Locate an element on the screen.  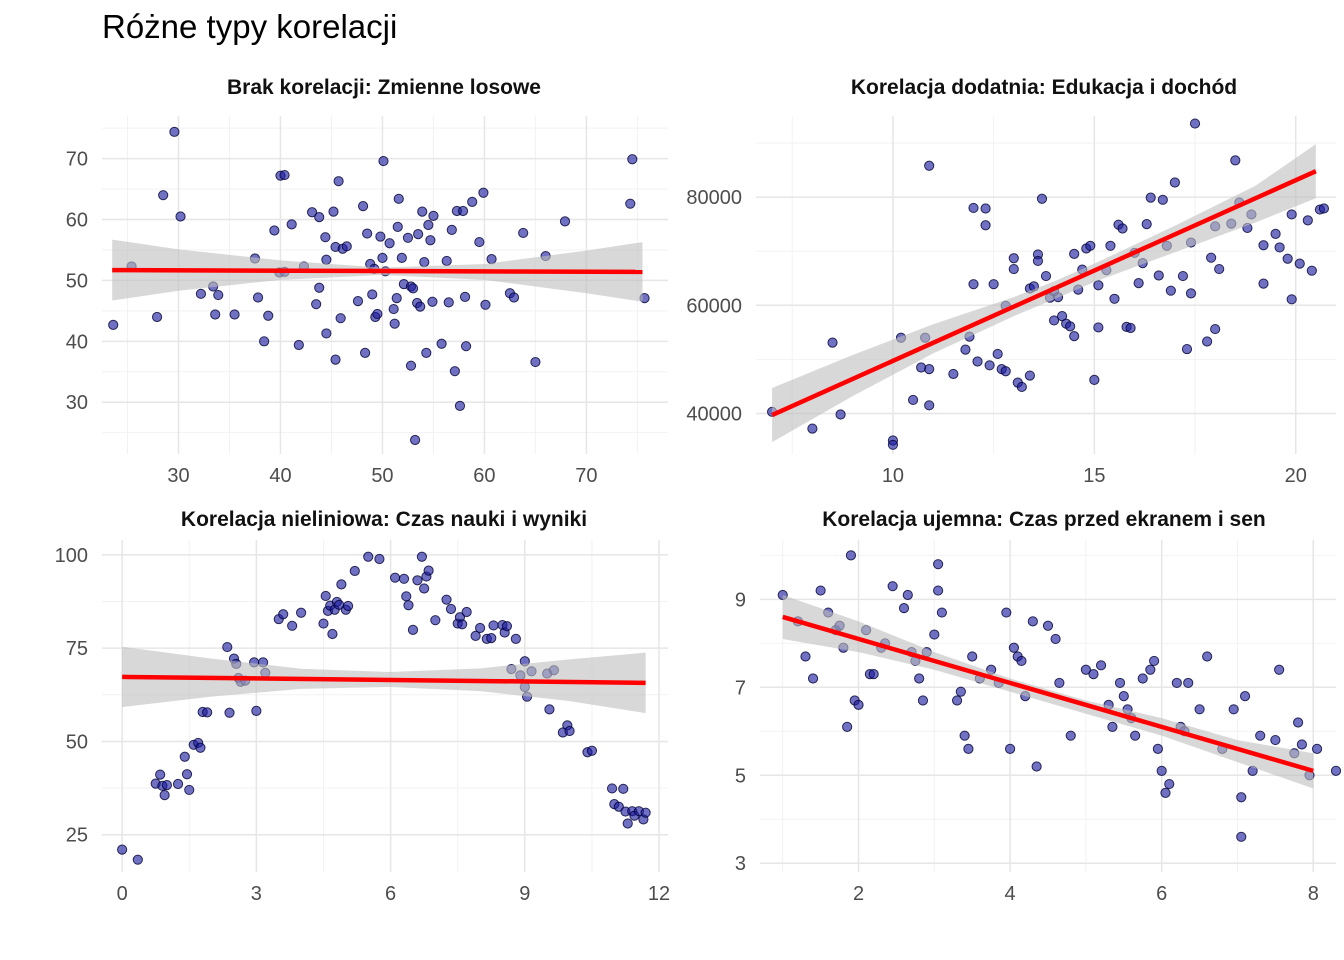
y-tick-label: 40 is located at coordinates (77, 342).